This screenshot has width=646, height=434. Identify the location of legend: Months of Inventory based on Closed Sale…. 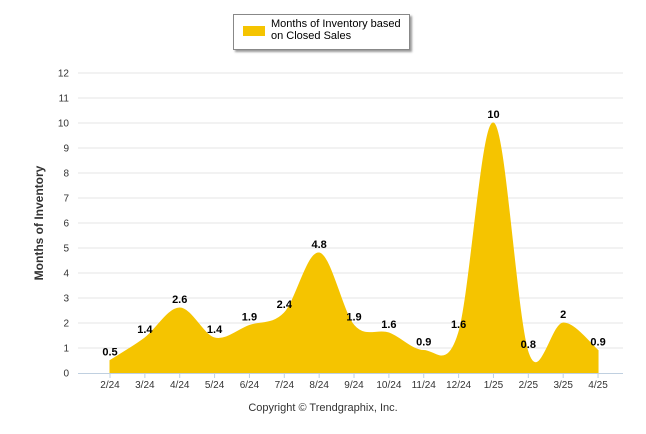
(321, 32).